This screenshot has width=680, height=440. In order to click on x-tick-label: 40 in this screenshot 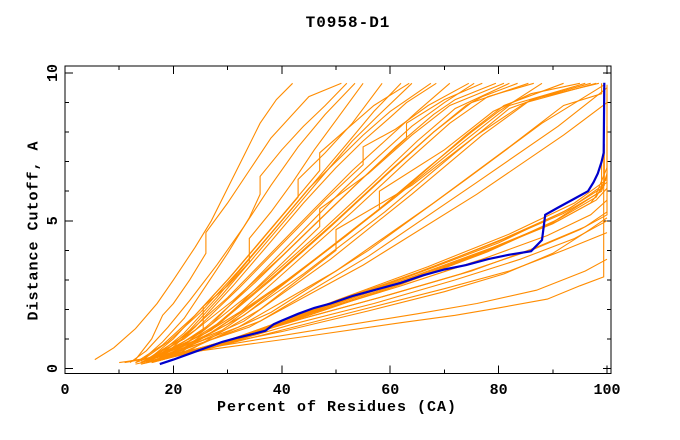, I will do `click(282, 390)`.